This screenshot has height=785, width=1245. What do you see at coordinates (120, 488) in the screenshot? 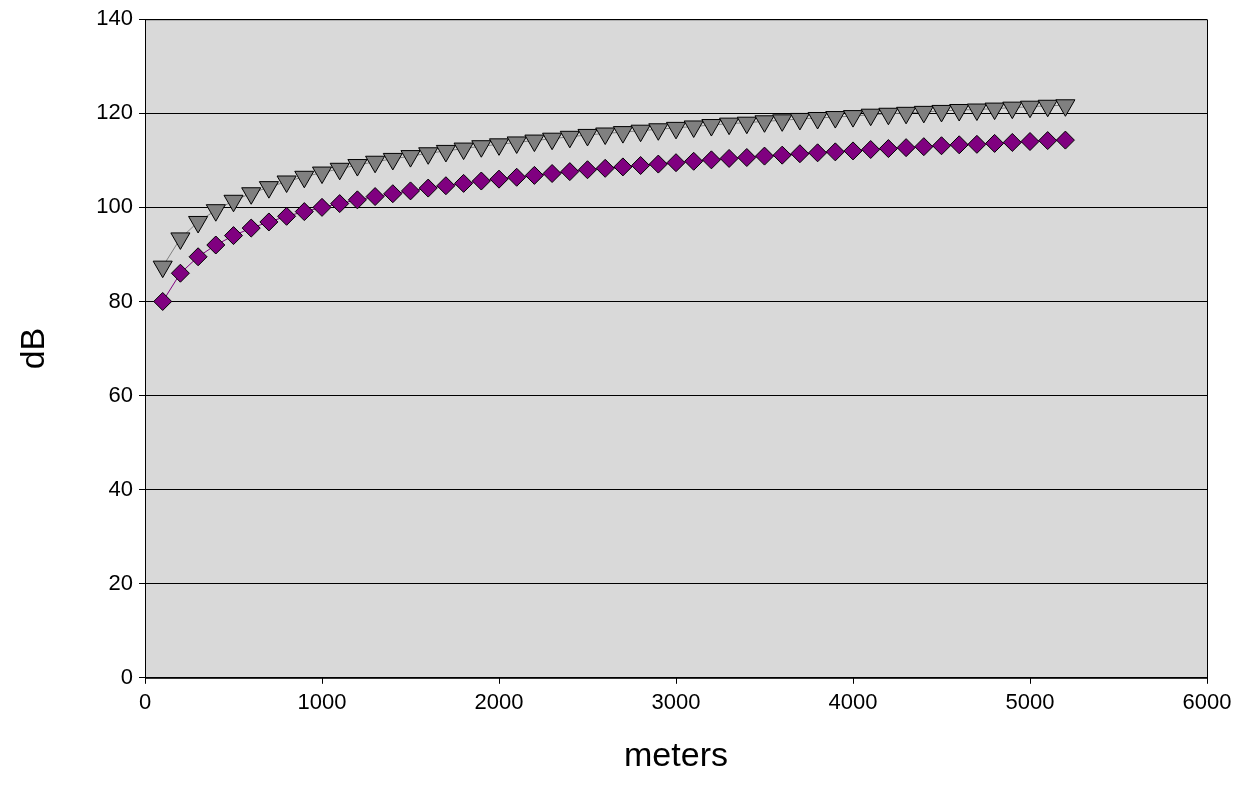
I see `y-tick-label: 40` at bounding box center [120, 488].